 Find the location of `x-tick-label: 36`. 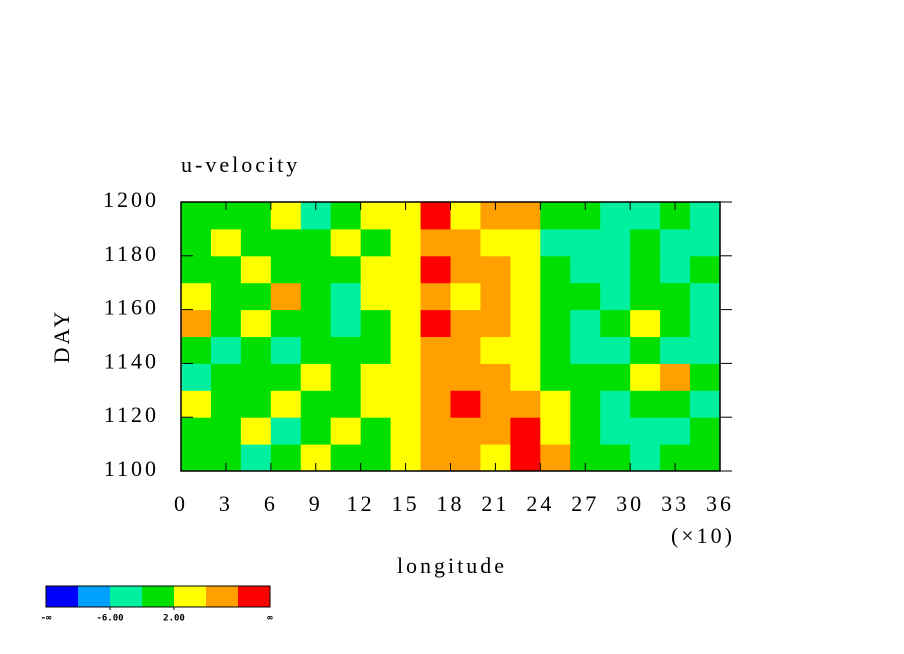

x-tick-label: 36 is located at coordinates (720, 503).